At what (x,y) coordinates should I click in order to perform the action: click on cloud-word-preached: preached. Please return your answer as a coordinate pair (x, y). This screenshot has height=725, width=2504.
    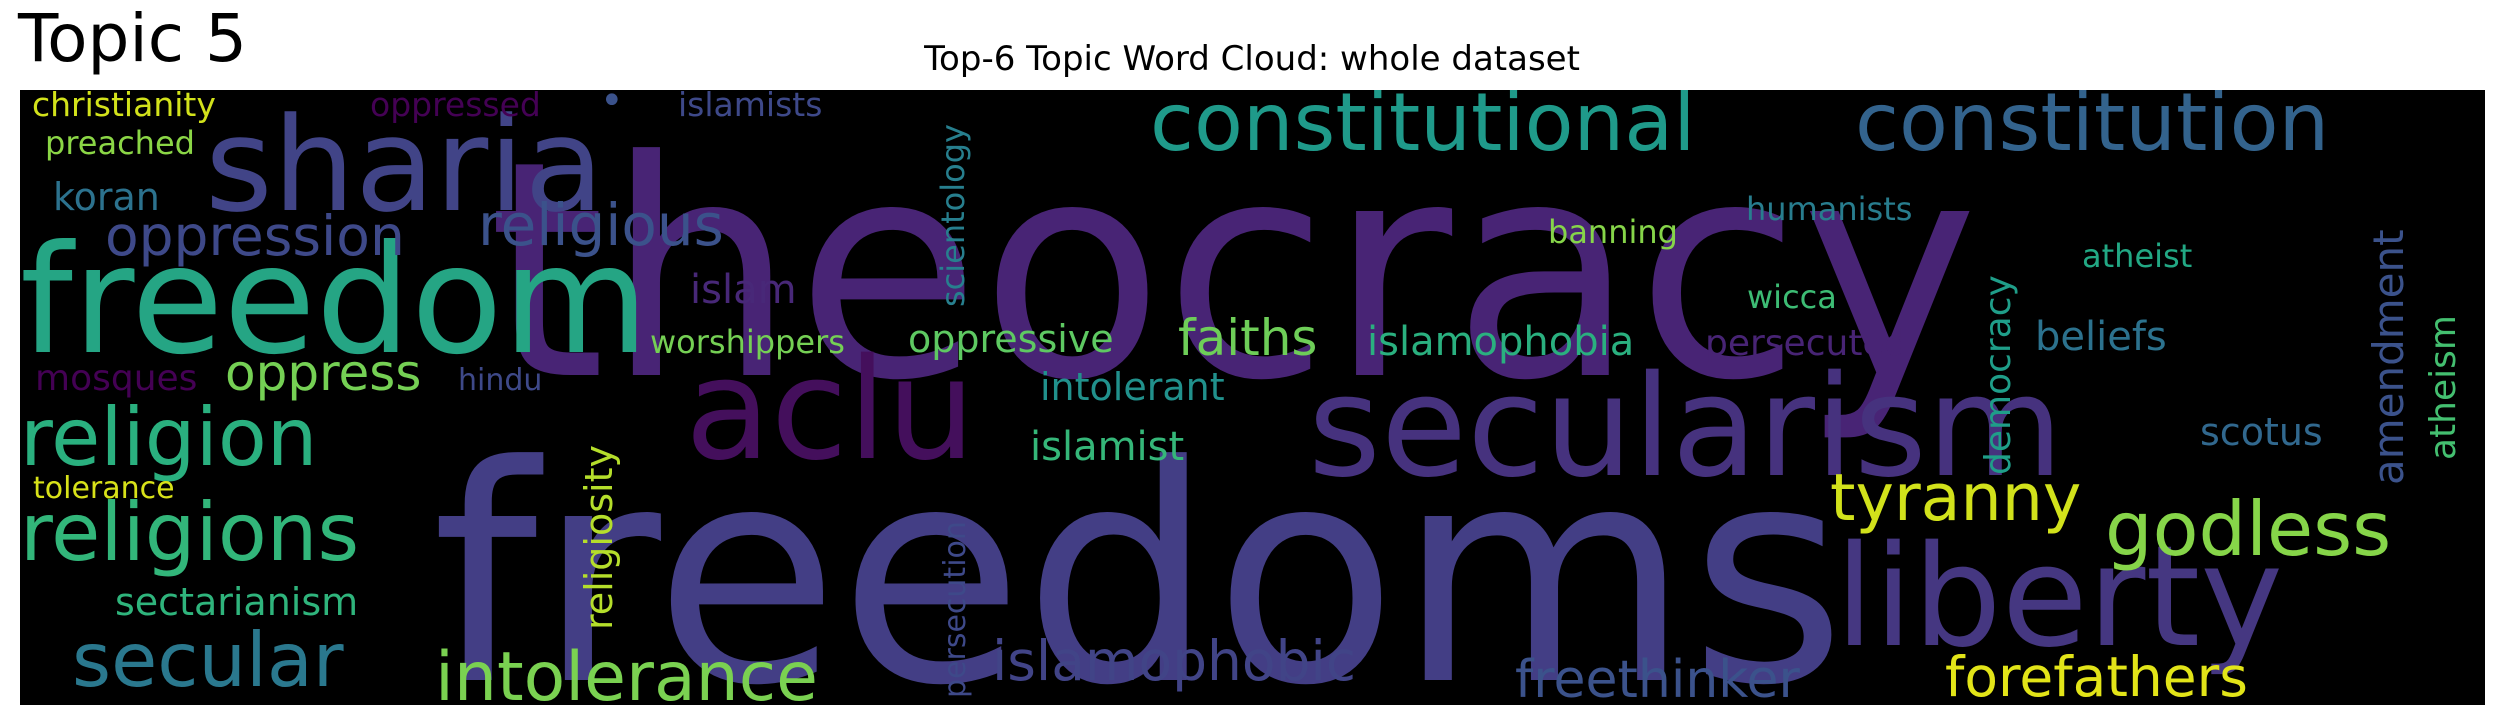
    Looking at the image, I should click on (120, 143).